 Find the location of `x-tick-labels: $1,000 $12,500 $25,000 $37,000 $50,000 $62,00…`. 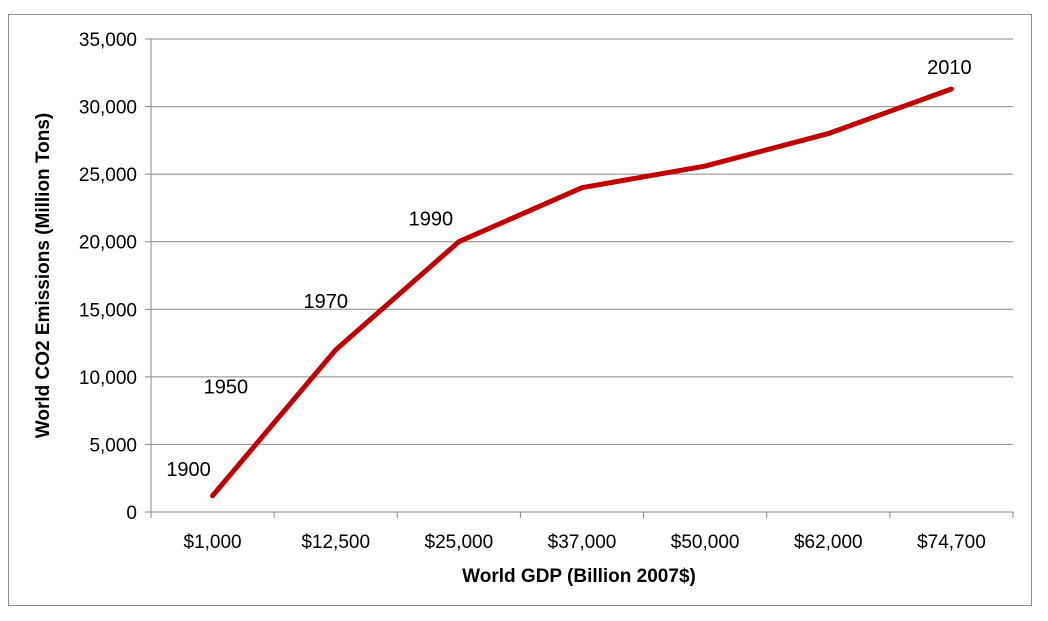

x-tick-labels: $1,000 $12,500 $25,000 $37,000 $50,000 $62,00… is located at coordinates (585, 542).